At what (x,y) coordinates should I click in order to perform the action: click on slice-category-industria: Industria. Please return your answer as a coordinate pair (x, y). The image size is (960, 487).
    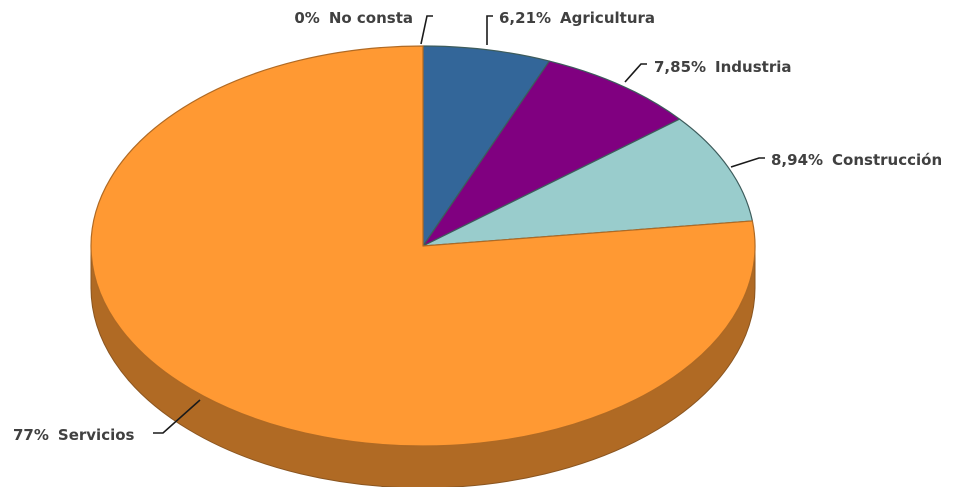
    Looking at the image, I should click on (753, 67).